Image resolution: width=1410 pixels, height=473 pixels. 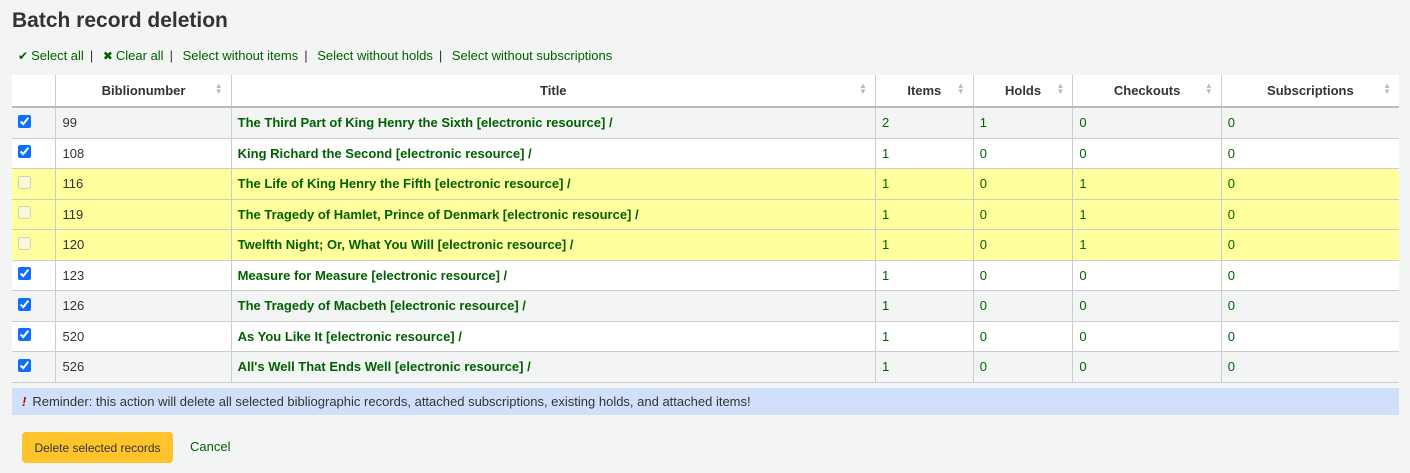 I want to click on clear-all-label: Clear all, so click(x=139, y=55).